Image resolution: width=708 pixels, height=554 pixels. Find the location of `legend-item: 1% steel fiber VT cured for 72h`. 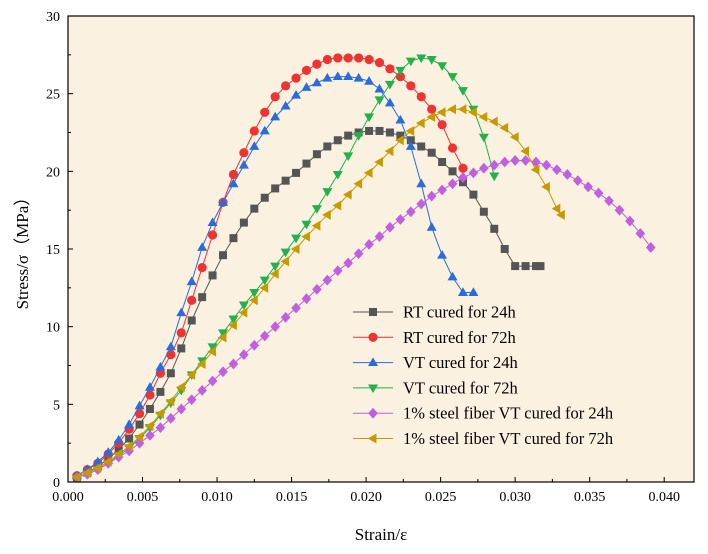

legend-item: 1% steel fiber VT cured for 72h is located at coordinates (483, 438).